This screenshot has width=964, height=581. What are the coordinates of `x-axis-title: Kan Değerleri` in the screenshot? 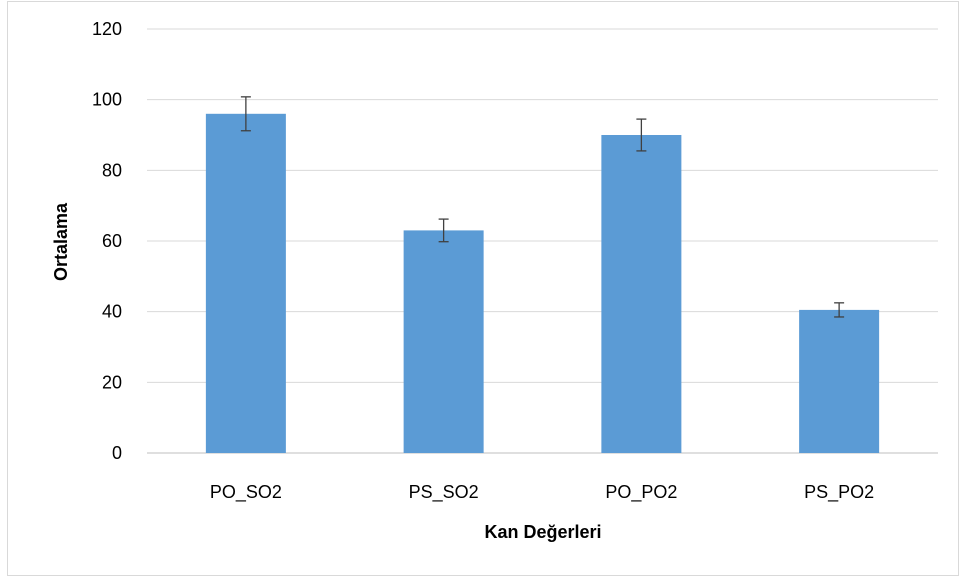 It's located at (542, 532).